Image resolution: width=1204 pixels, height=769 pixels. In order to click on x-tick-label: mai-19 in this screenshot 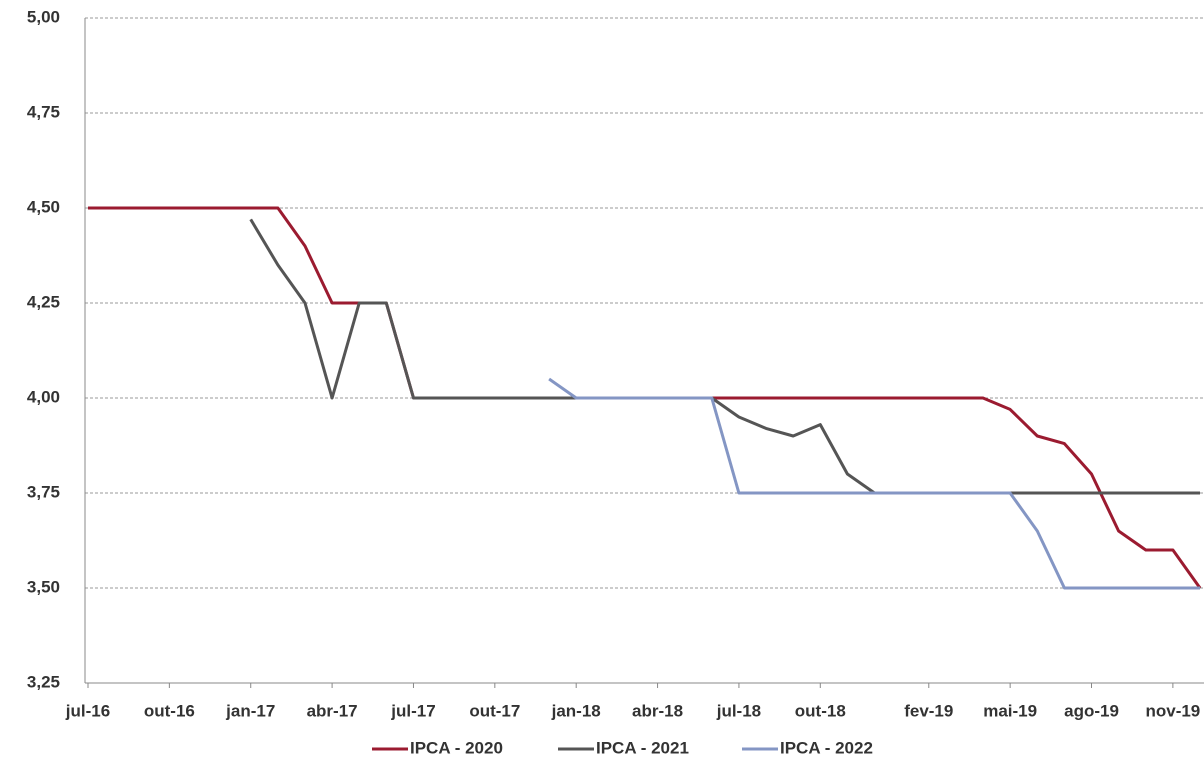, I will do `click(1010, 710)`.